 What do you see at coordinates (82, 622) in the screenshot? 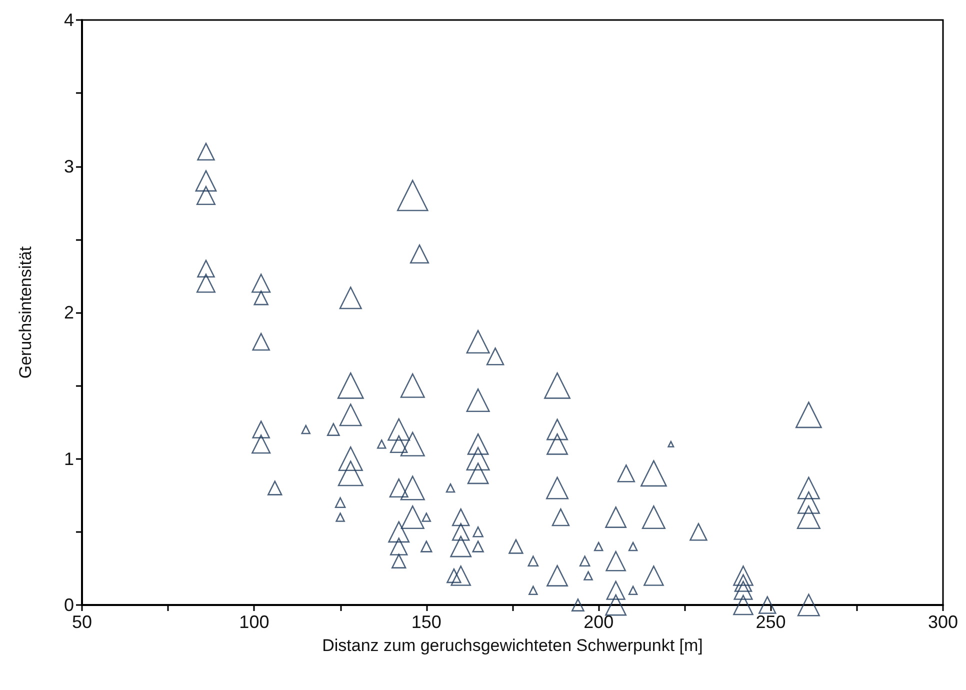
I see `x-tick-label: 50` at bounding box center [82, 622].